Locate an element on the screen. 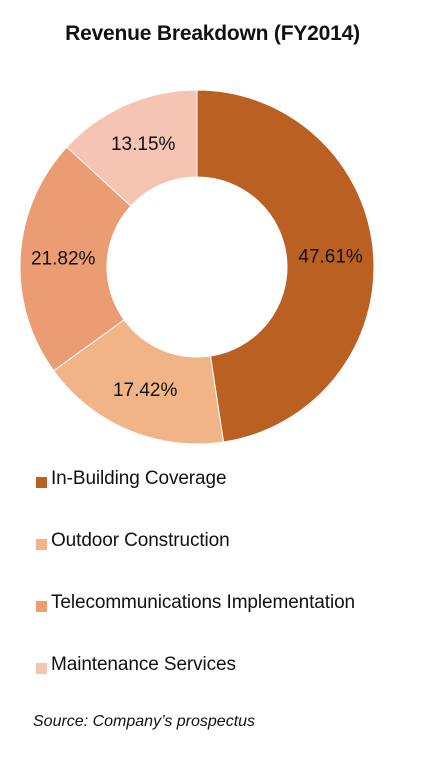 This screenshot has width=425, height=782. chart-title: Revenue Breakdown (FY2014) is located at coordinates (212, 33).